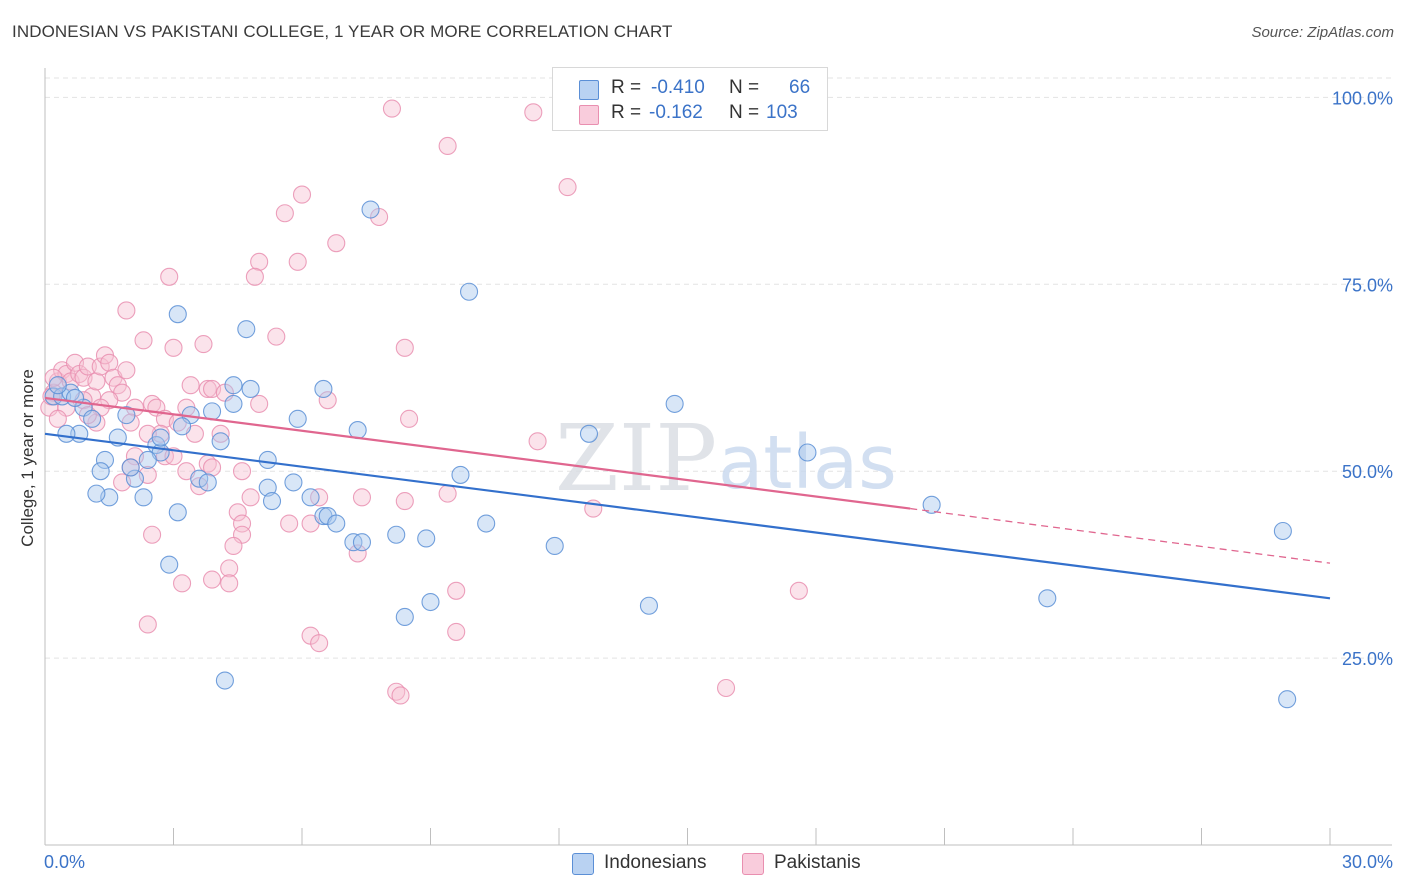  Describe the element at coordinates (1362, 98) in the screenshot. I see `y-tick-label: 100.0%` at that location.